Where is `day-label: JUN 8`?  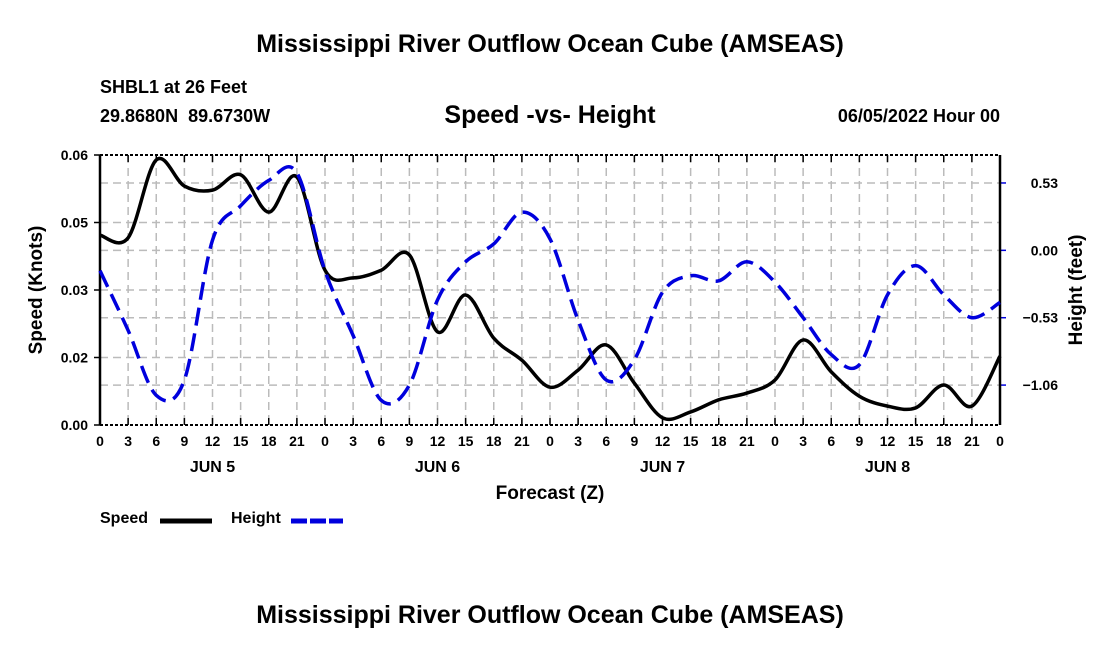
day-label: JUN 8 is located at coordinates (887, 467).